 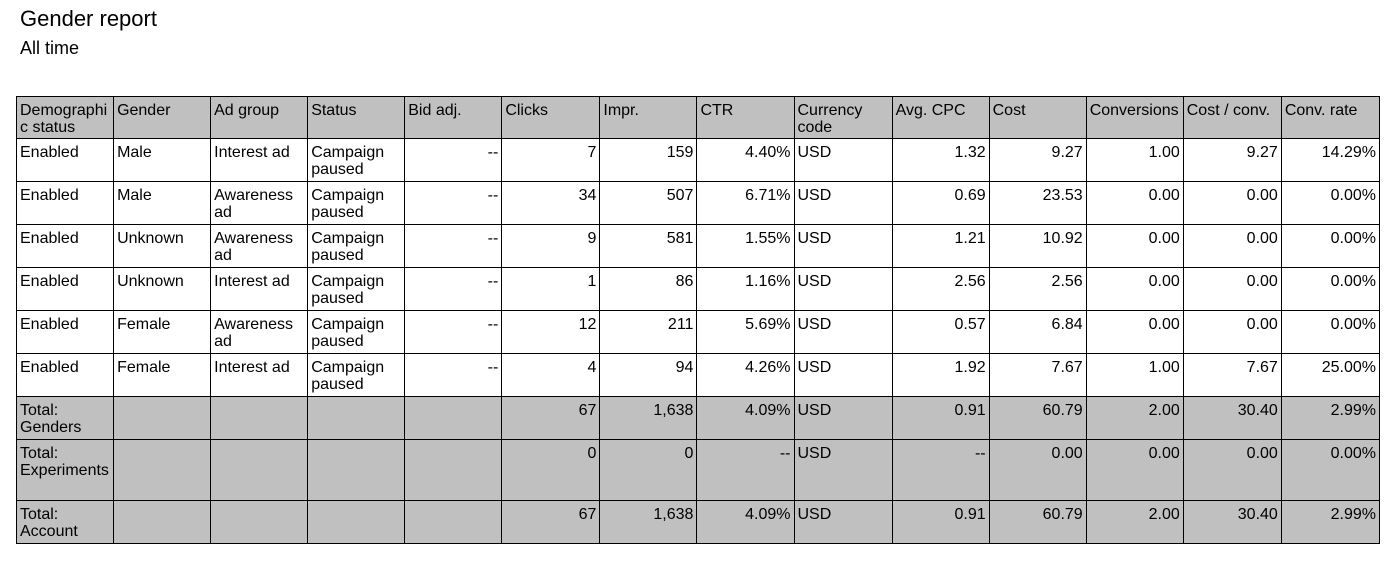 What do you see at coordinates (648, 160) in the screenshot?
I see `cell-impr: 159` at bounding box center [648, 160].